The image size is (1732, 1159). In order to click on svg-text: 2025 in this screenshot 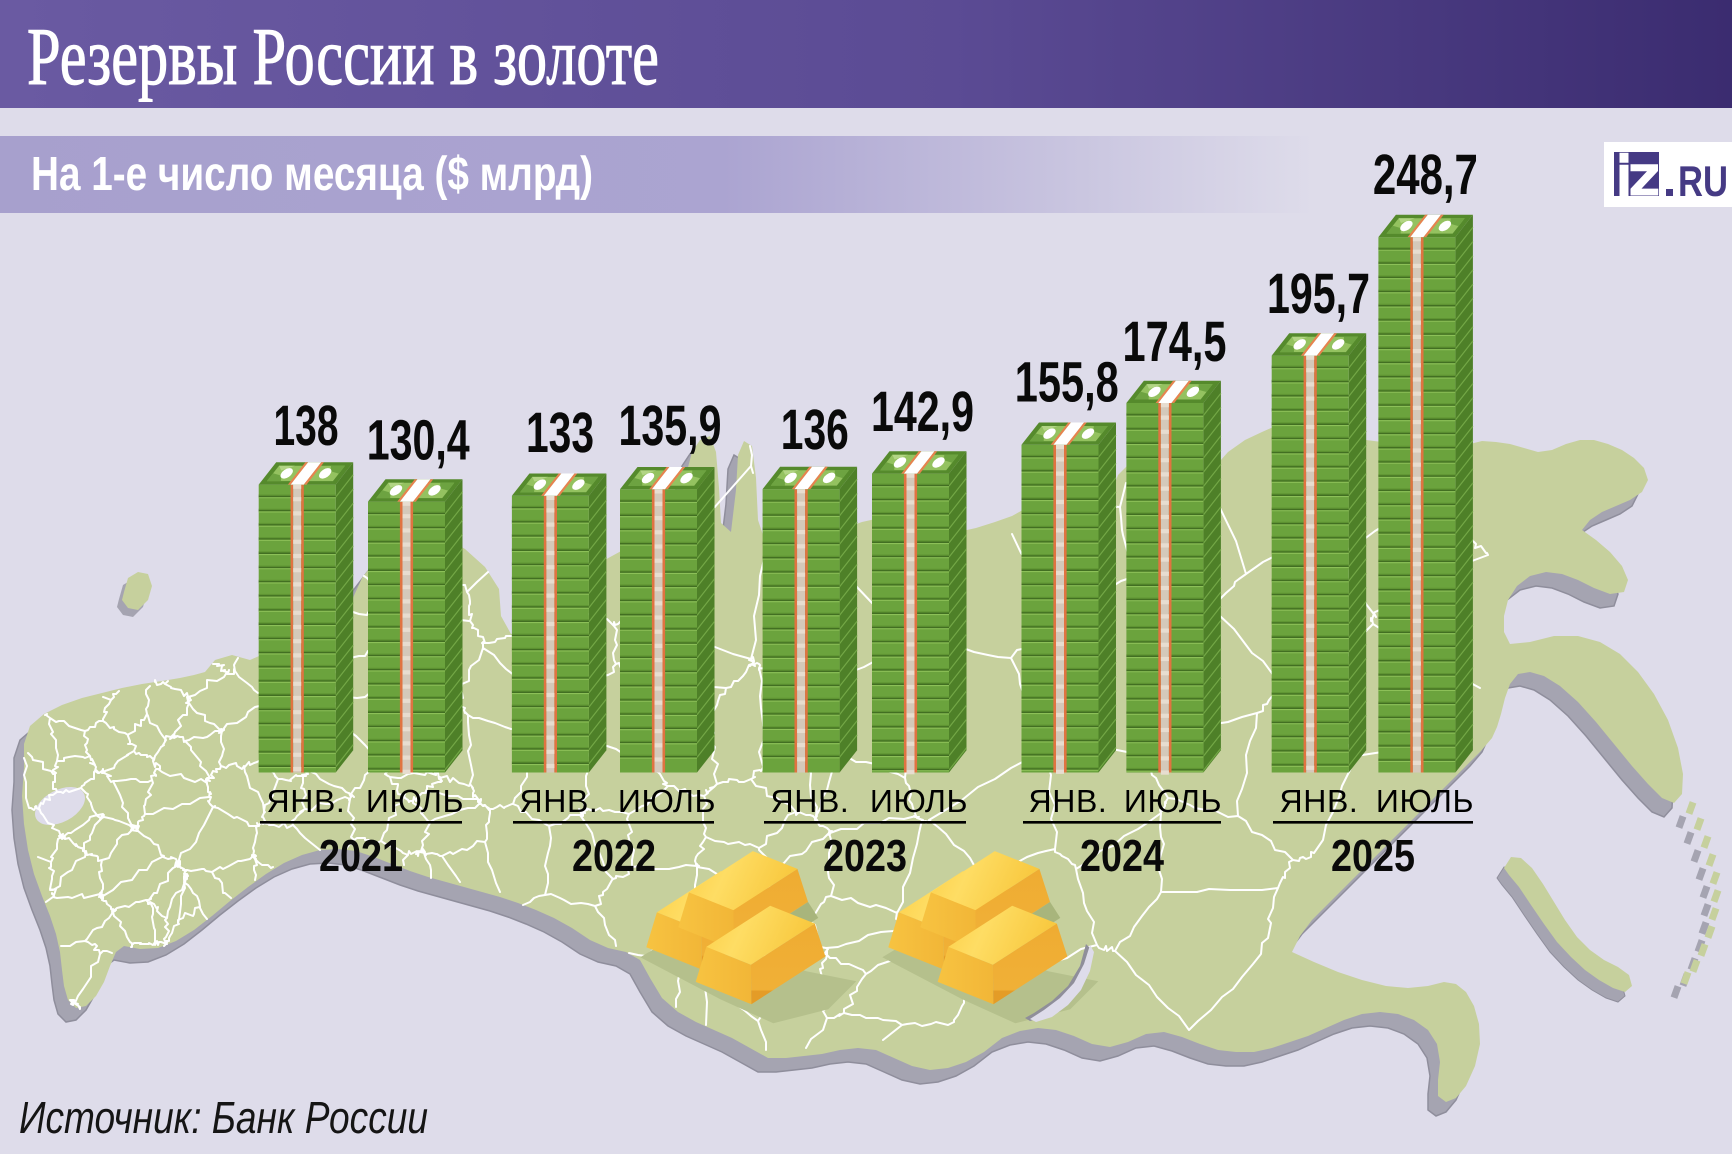, I will do `click(1373, 855)`.